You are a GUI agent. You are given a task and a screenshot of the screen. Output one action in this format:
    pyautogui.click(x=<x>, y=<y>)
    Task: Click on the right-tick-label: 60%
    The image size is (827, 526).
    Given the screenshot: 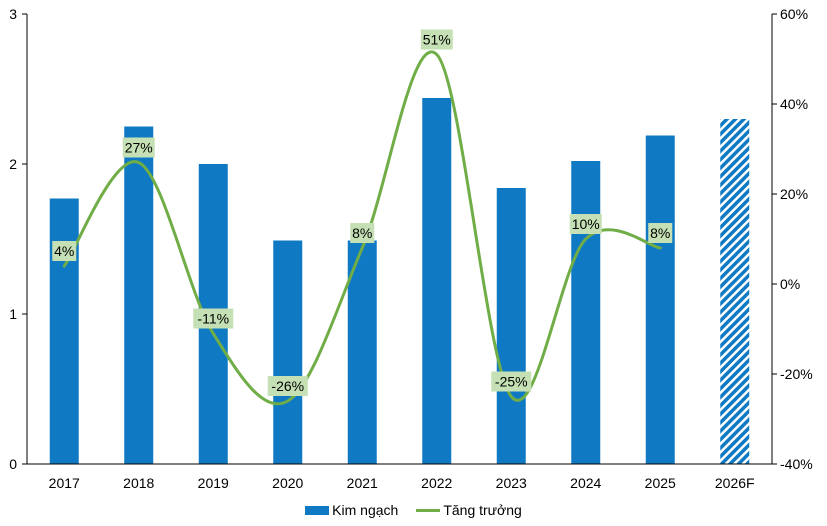 What is the action you would take?
    pyautogui.click(x=794, y=14)
    